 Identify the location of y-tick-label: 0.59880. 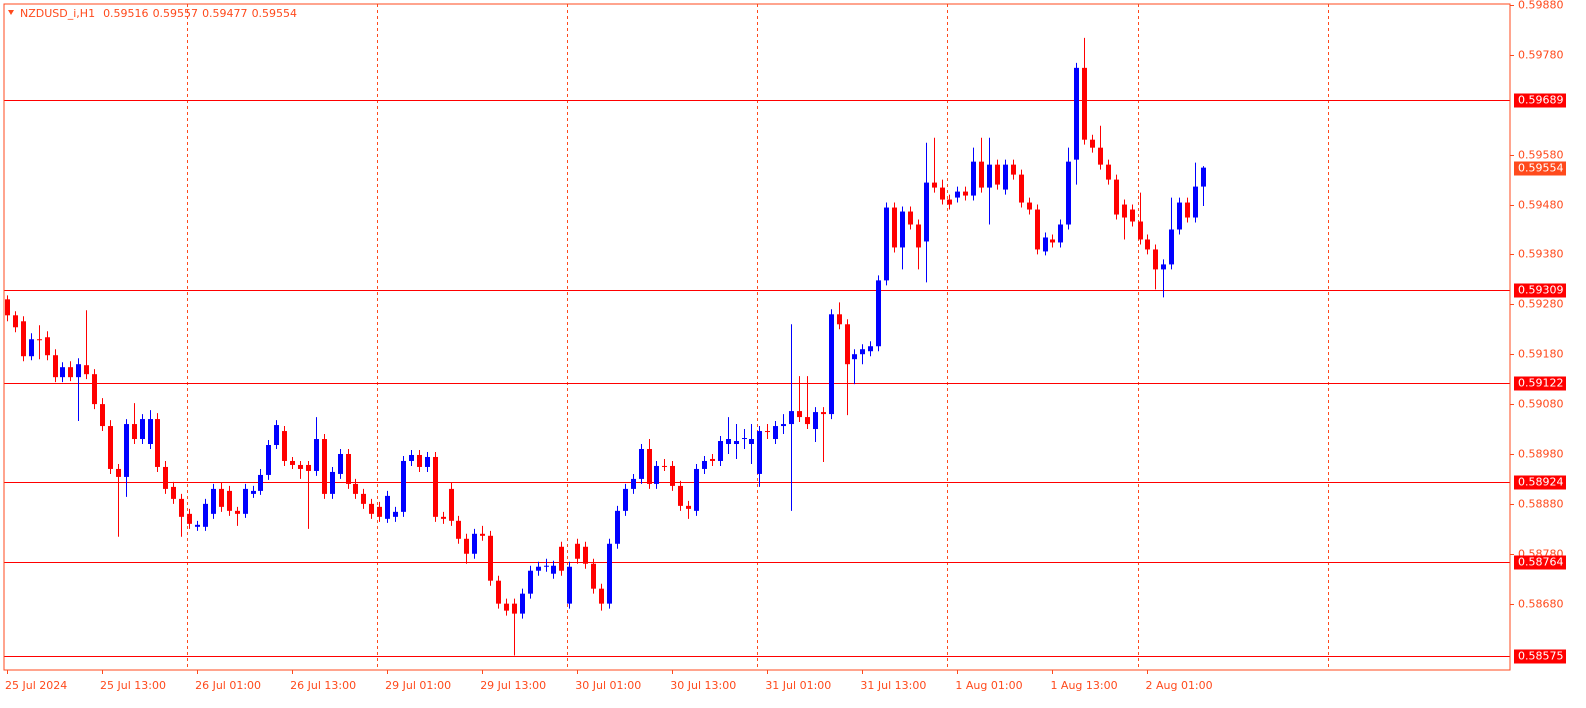
(1541, 6).